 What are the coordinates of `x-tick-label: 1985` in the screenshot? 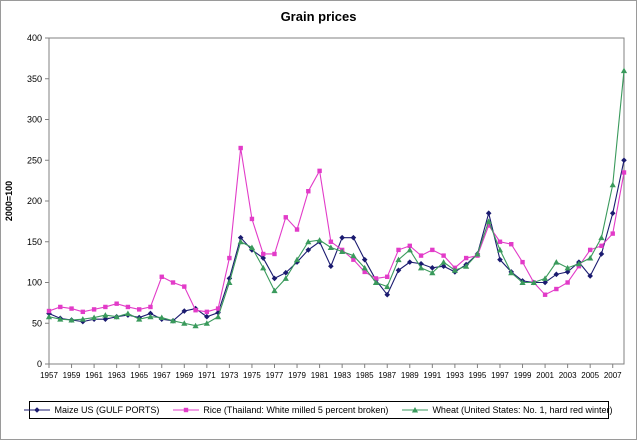 It's located at (365, 375).